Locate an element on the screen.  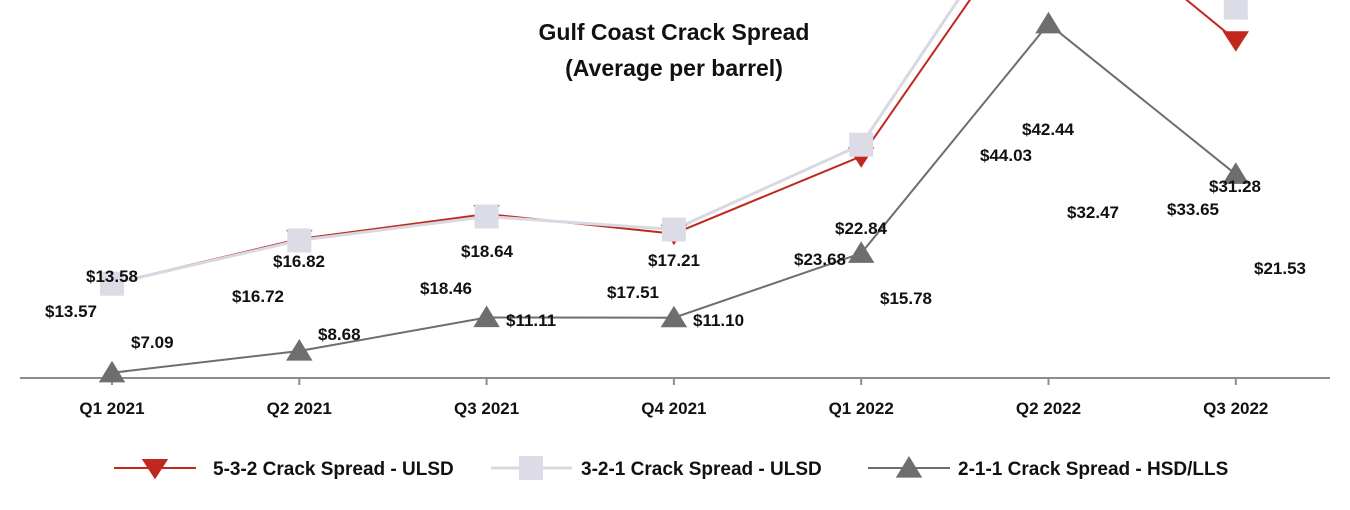
data-label-3-2-1-crack-spread-ulsd: $23.68 is located at coordinates (820, 259).